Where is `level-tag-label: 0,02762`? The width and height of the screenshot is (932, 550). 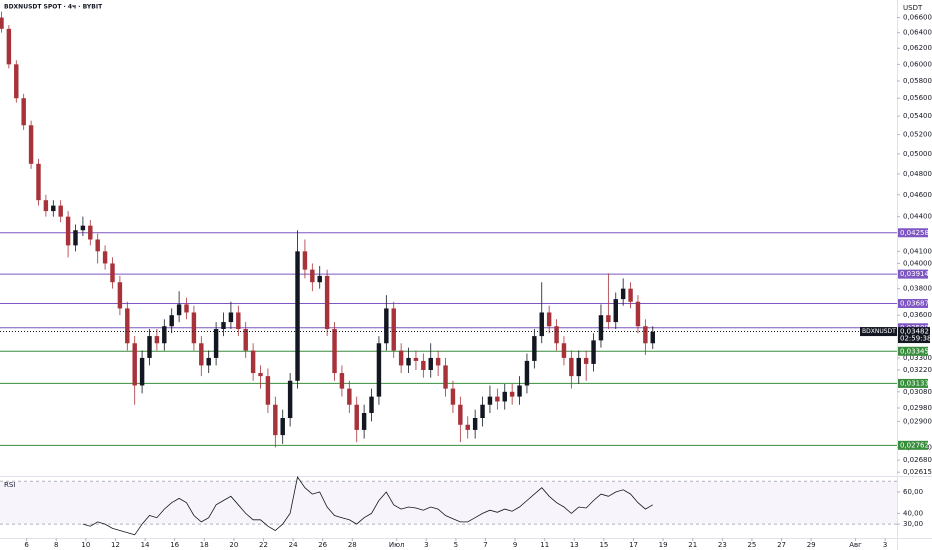
level-tag-label: 0,02762 is located at coordinates (914, 445).